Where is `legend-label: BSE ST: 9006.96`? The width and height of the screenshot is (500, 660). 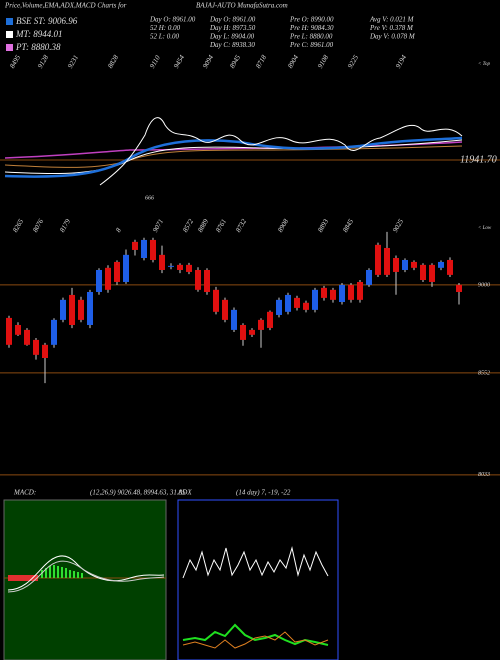
legend-label: BSE ST: 9006.96 is located at coordinates (47, 21).